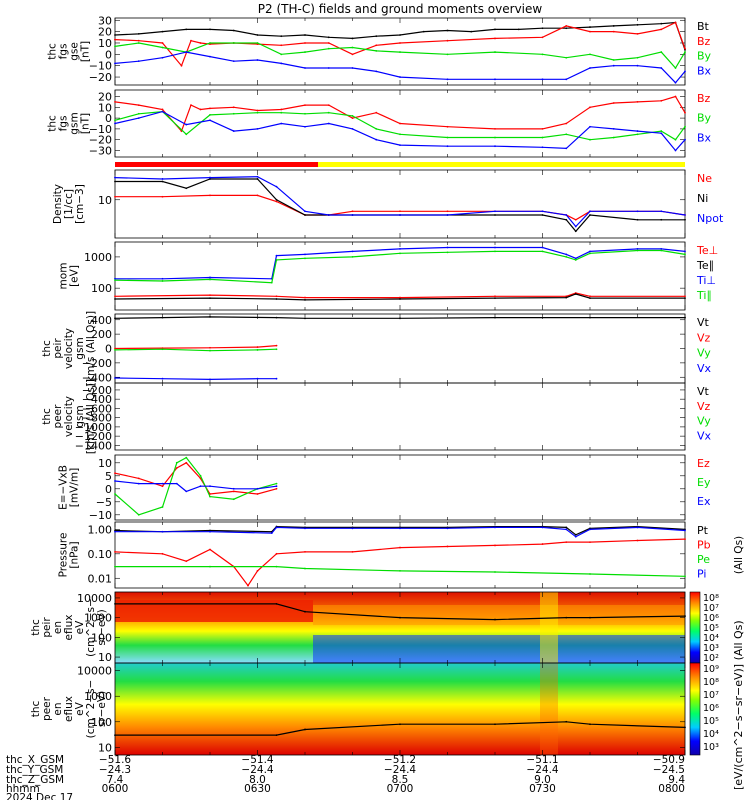 This screenshot has height=804, width=750. What do you see at coordinates (711, 721) in the screenshot?
I see `colorbar-bottom-tick: 10⁵` at bounding box center [711, 721].